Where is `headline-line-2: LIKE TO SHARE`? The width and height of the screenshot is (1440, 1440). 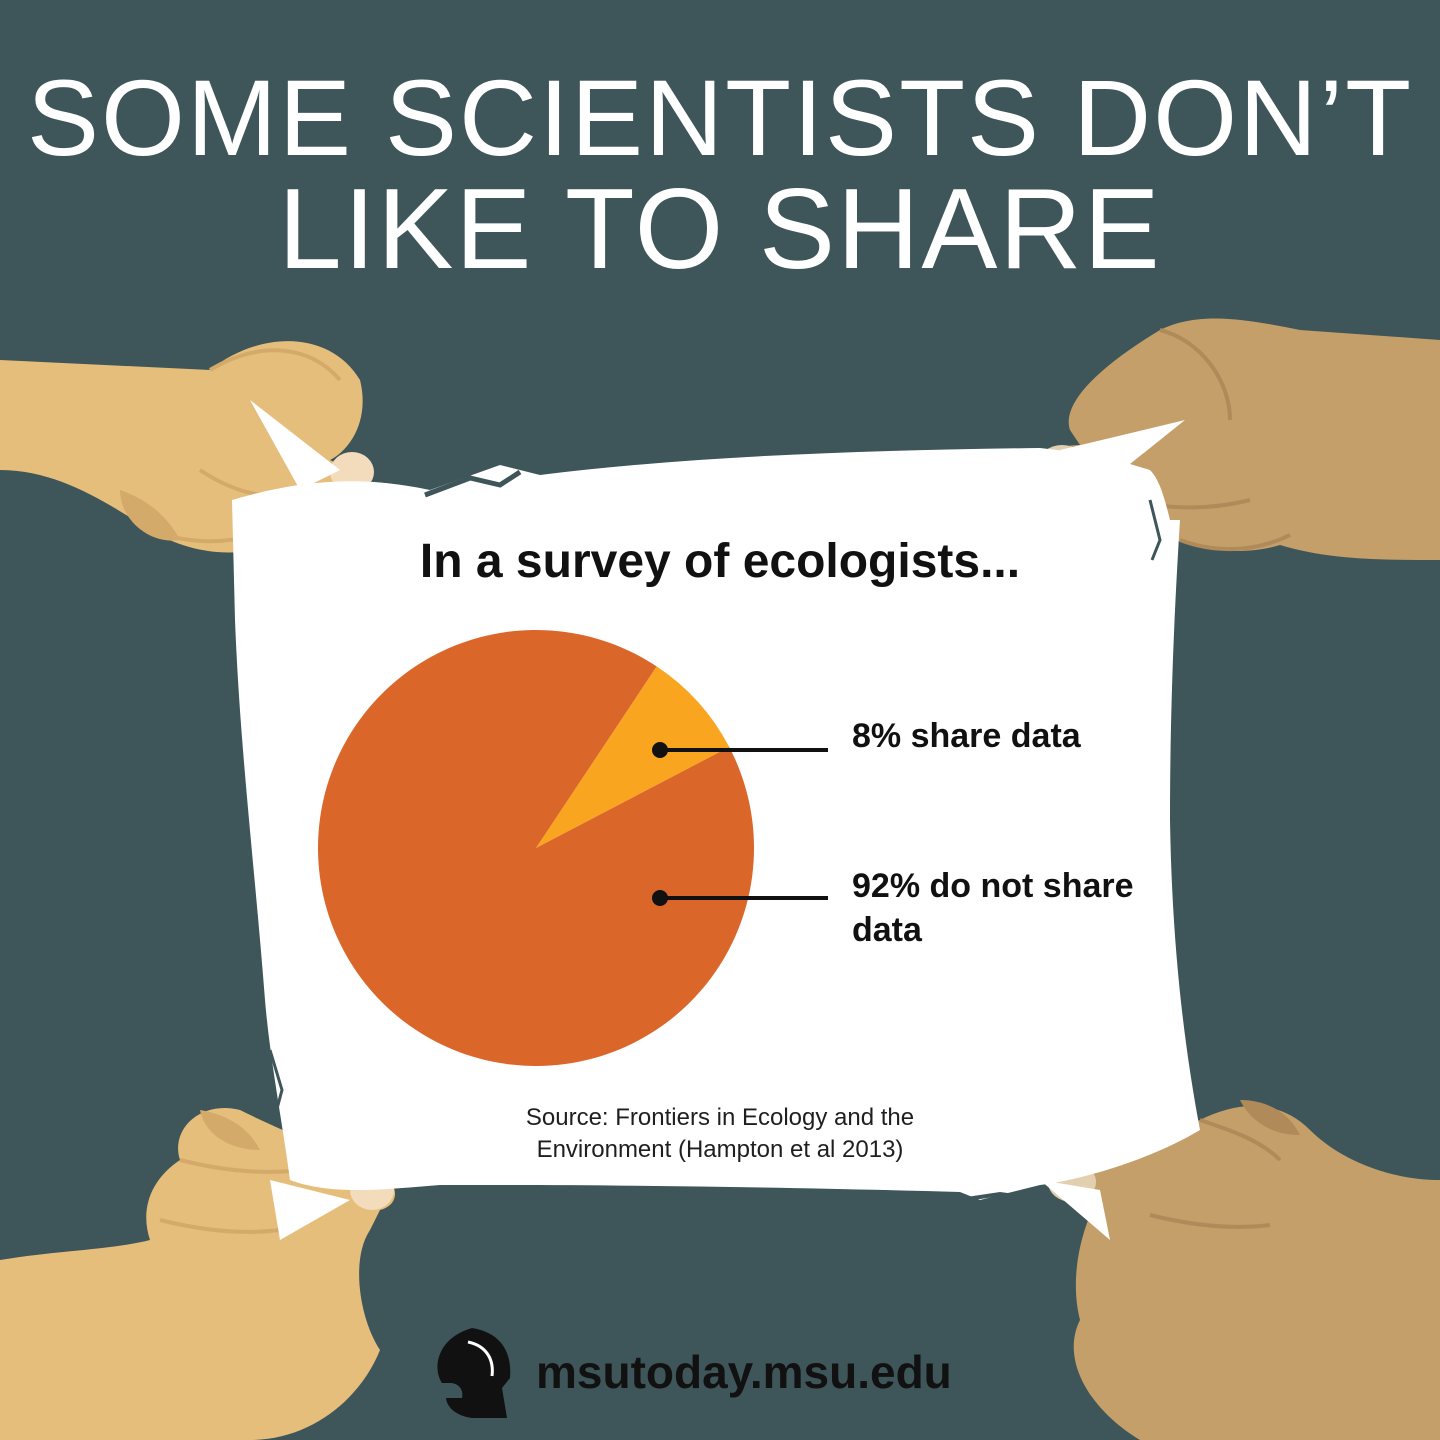 headline-line-2: LIKE TO SHARE is located at coordinates (720, 229).